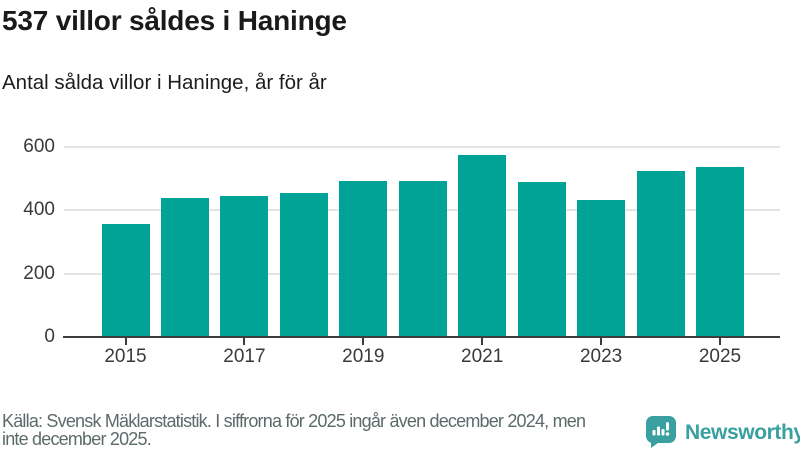 This screenshot has width=800, height=450. What do you see at coordinates (482, 356) in the screenshot?
I see `x-axis-label-2021: 2021` at bounding box center [482, 356].